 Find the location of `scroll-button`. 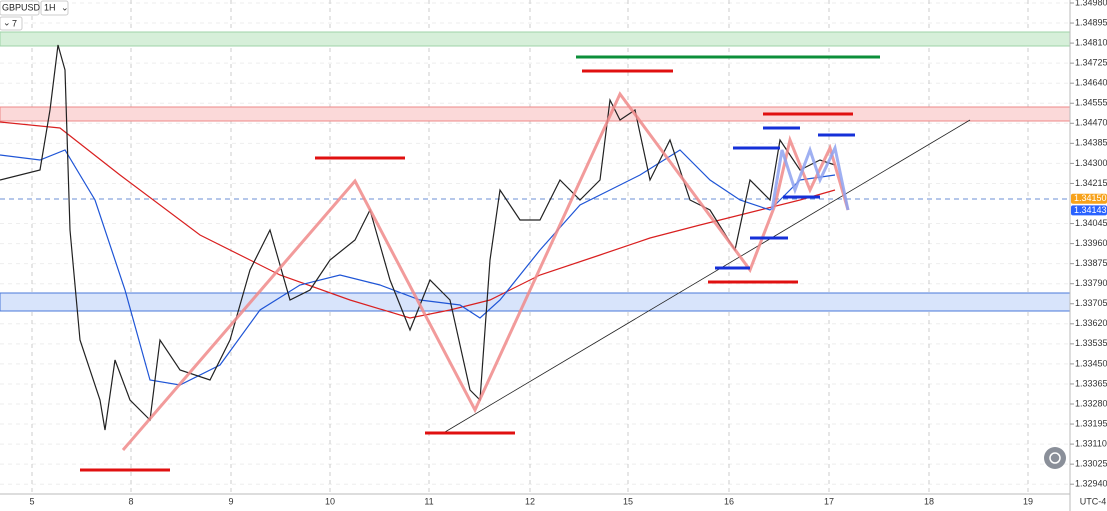

scroll-button is located at coordinates (1055, 458).